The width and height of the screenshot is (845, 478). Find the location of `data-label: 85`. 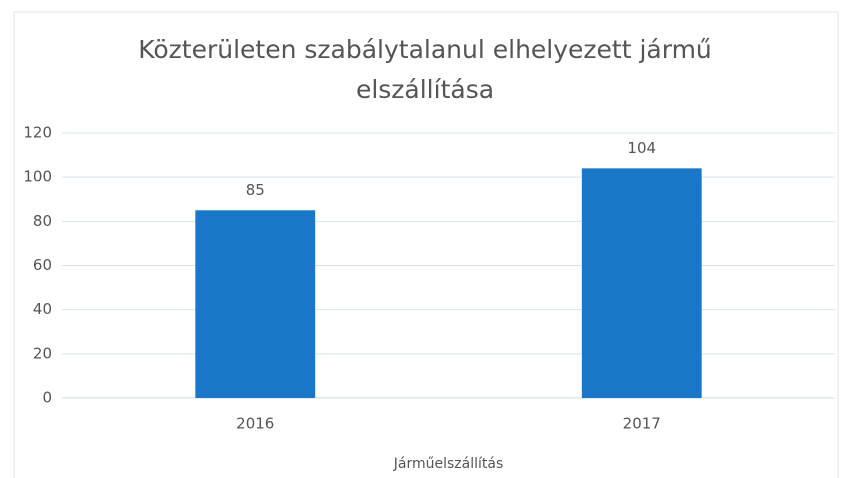

data-label: 85 is located at coordinates (255, 190).